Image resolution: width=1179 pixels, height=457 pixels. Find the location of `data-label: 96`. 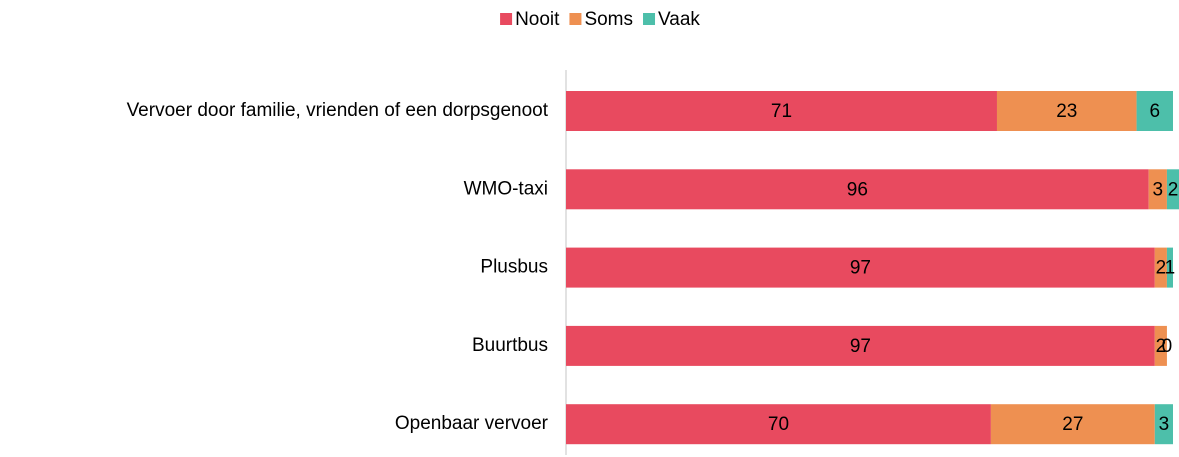

data-label: 96 is located at coordinates (857, 189).